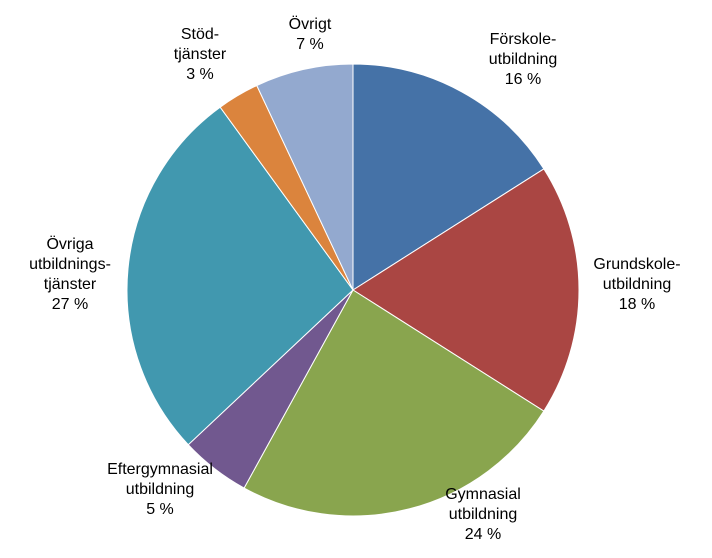 Image resolution: width=712 pixels, height=558 pixels. I want to click on category-label: Övrigt, so click(310, 24).